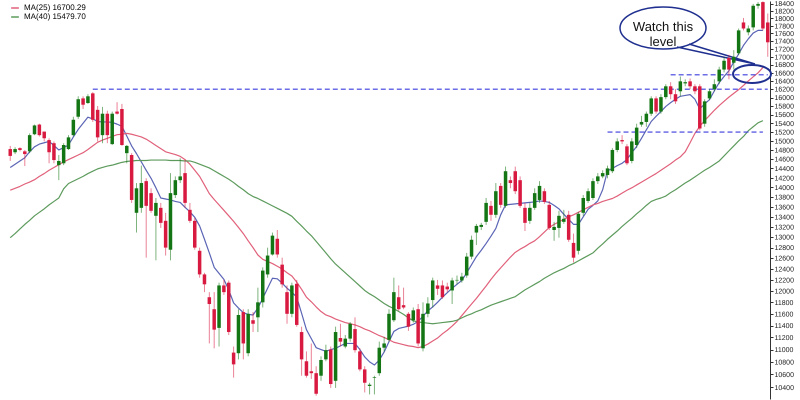 Image resolution: width=800 pixels, height=400 pixels. I want to click on legend-label: MA(40) 15479.70, so click(55, 16).